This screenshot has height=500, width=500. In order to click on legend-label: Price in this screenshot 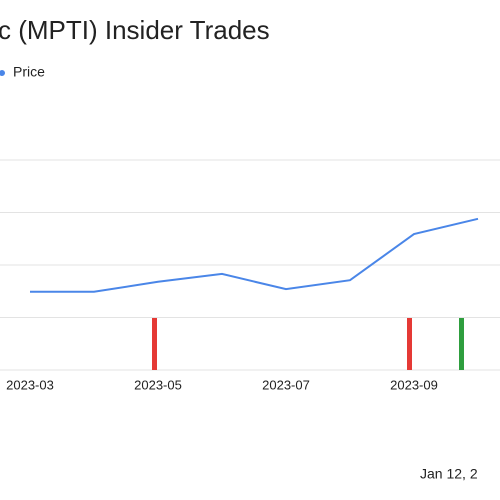, I will do `click(29, 72)`.